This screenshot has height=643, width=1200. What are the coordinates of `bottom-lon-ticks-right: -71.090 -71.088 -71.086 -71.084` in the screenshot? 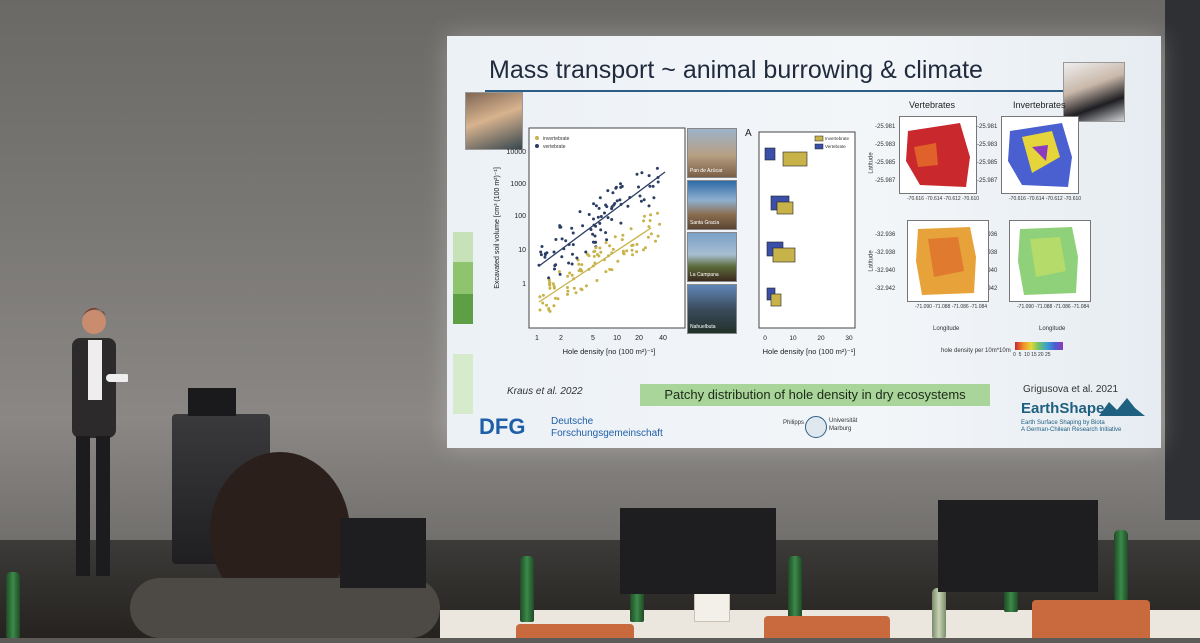 It's located at (1053, 307).